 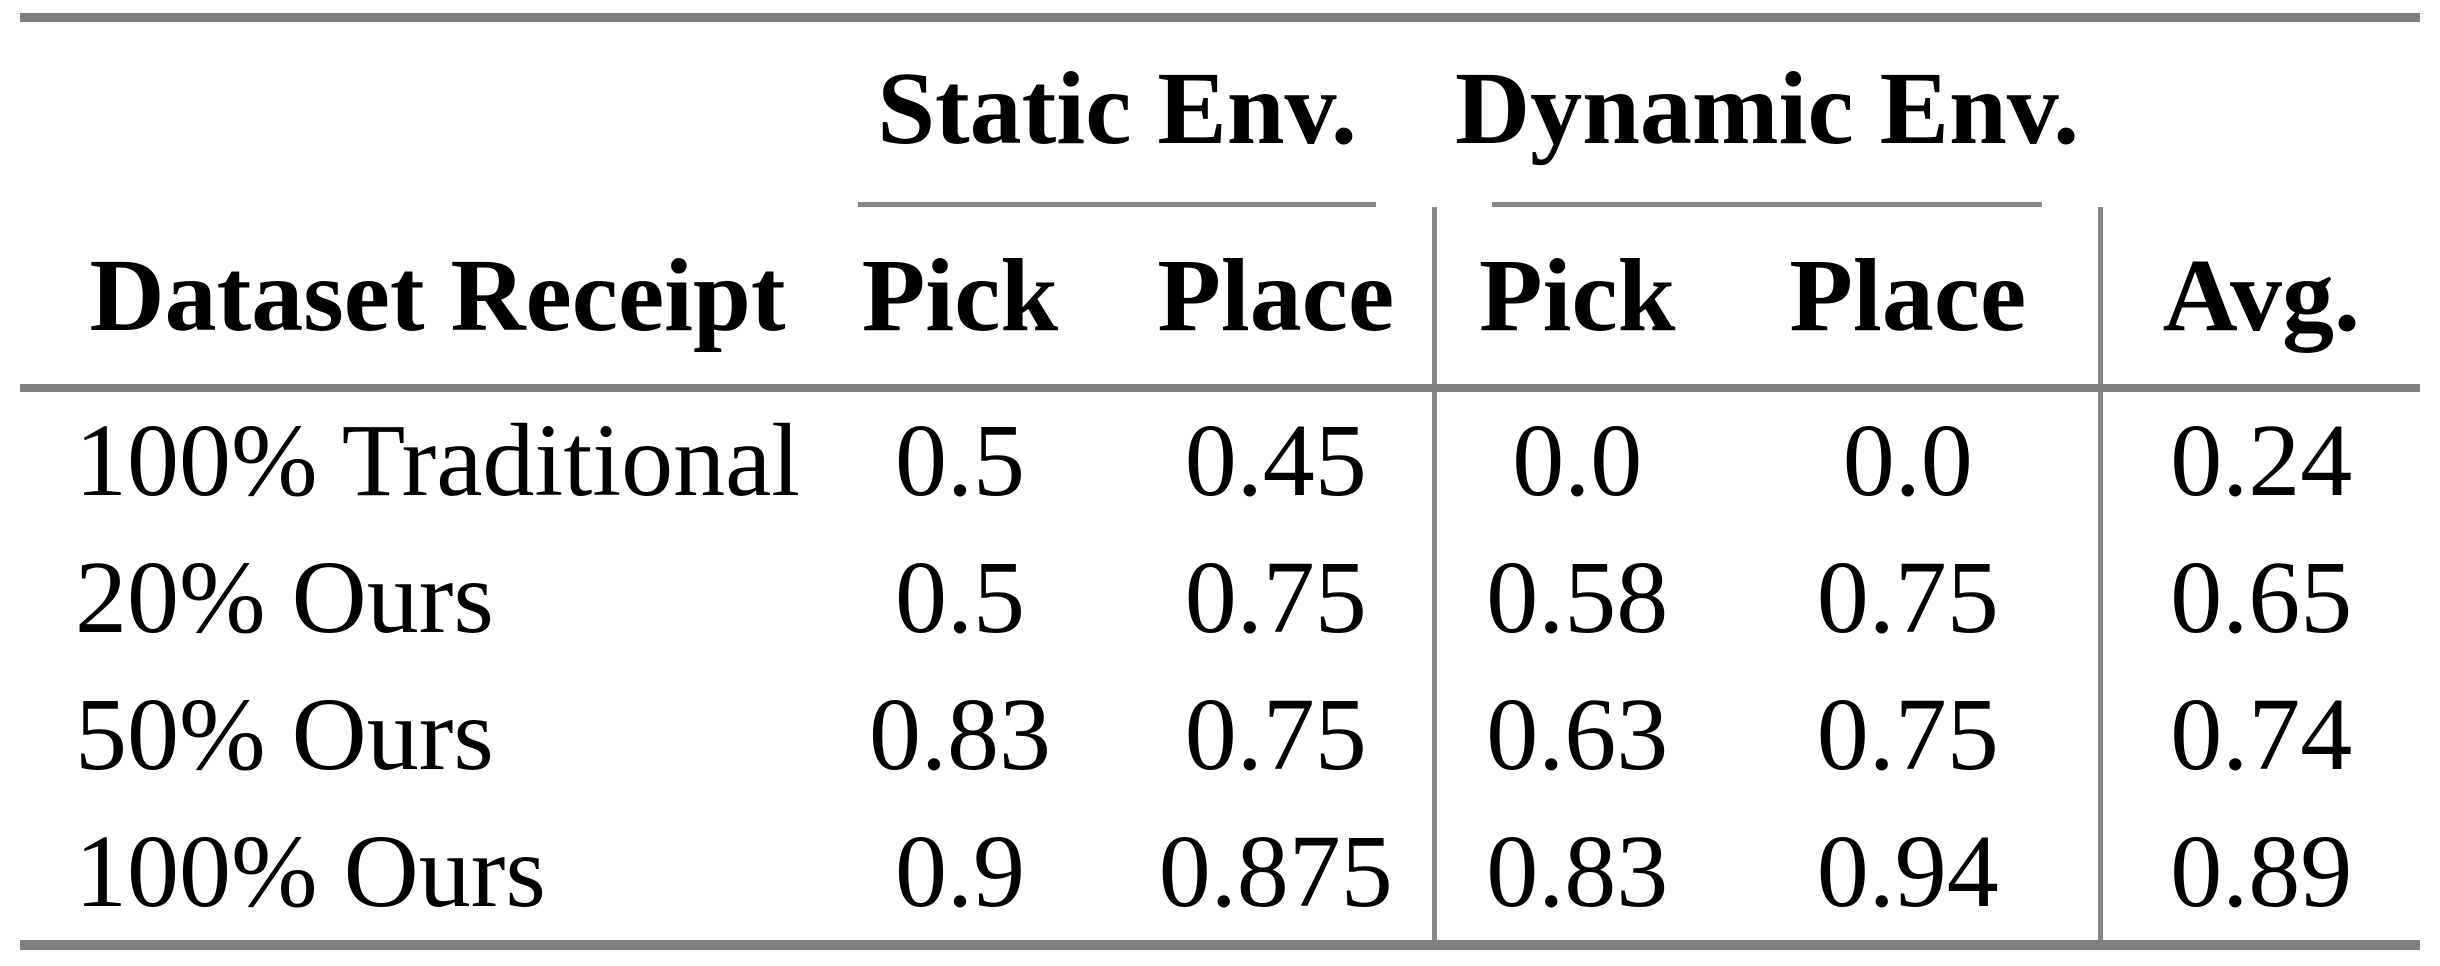 I want to click on row-label-cell: 100% Traditional, so click(x=438, y=460).